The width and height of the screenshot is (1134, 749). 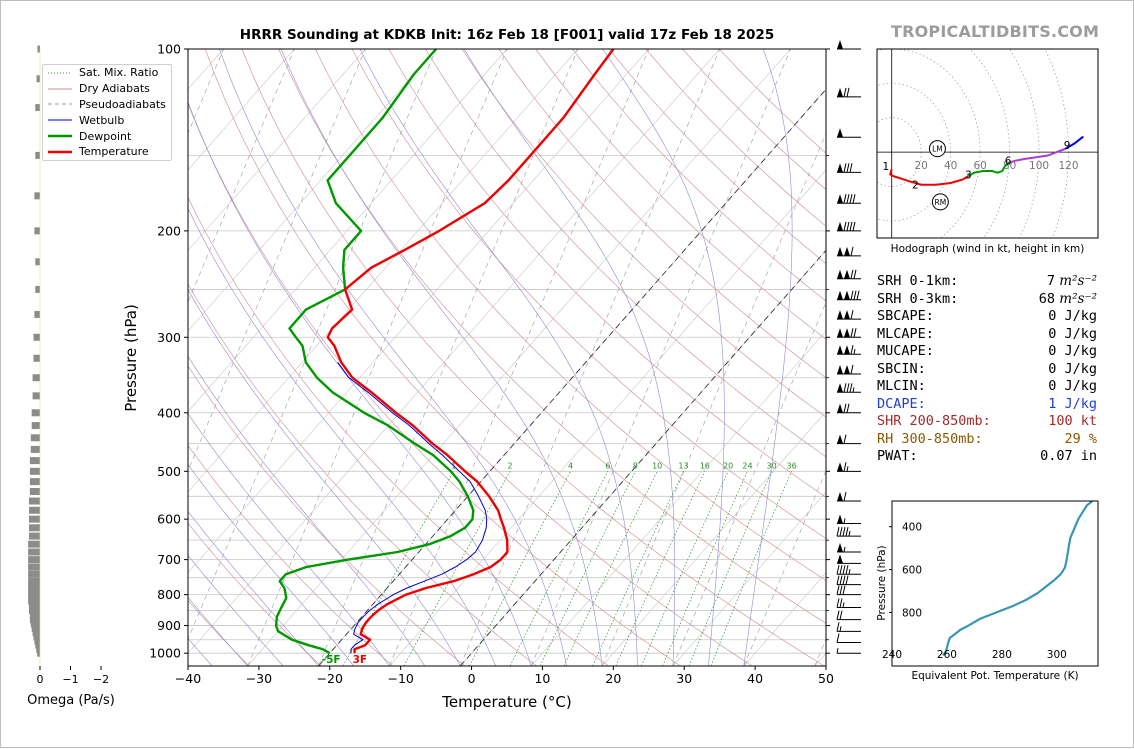 What do you see at coordinates (987, 335) in the screenshot?
I see `stat-row: MLCAPE:0 J/kg` at bounding box center [987, 335].